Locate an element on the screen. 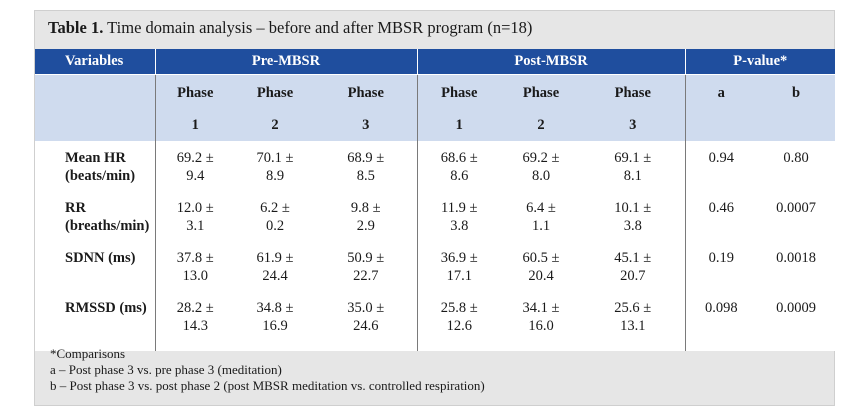 This screenshot has height=411, width=843. cell-p-a: 0.46 is located at coordinates (721, 224).